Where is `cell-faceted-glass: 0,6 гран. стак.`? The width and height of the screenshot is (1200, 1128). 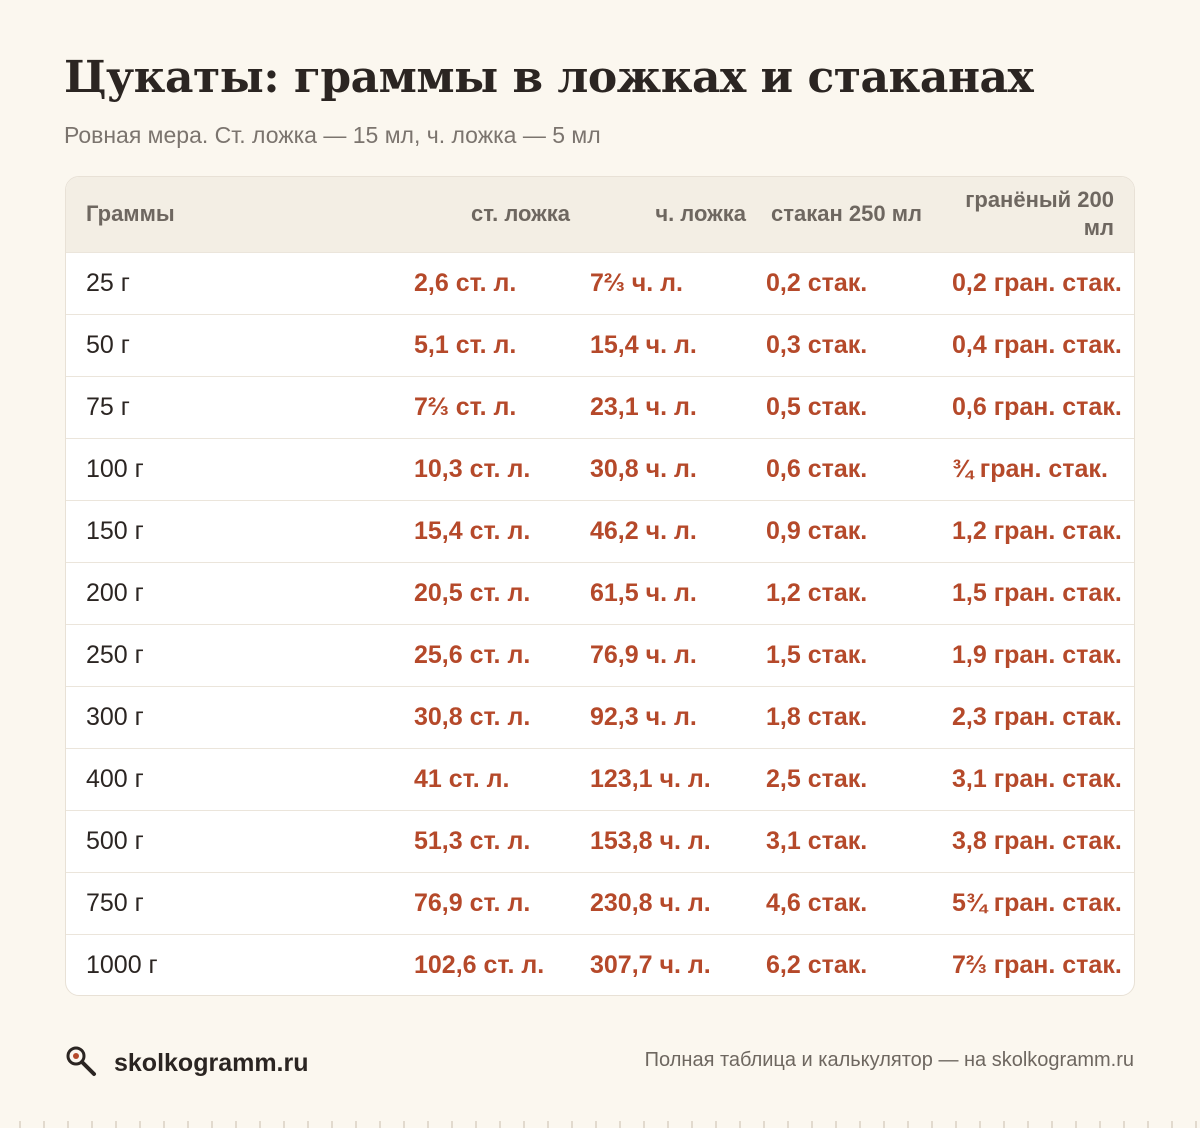 cell-faceted-glass: 0,6 гран. стак. is located at coordinates (1037, 407).